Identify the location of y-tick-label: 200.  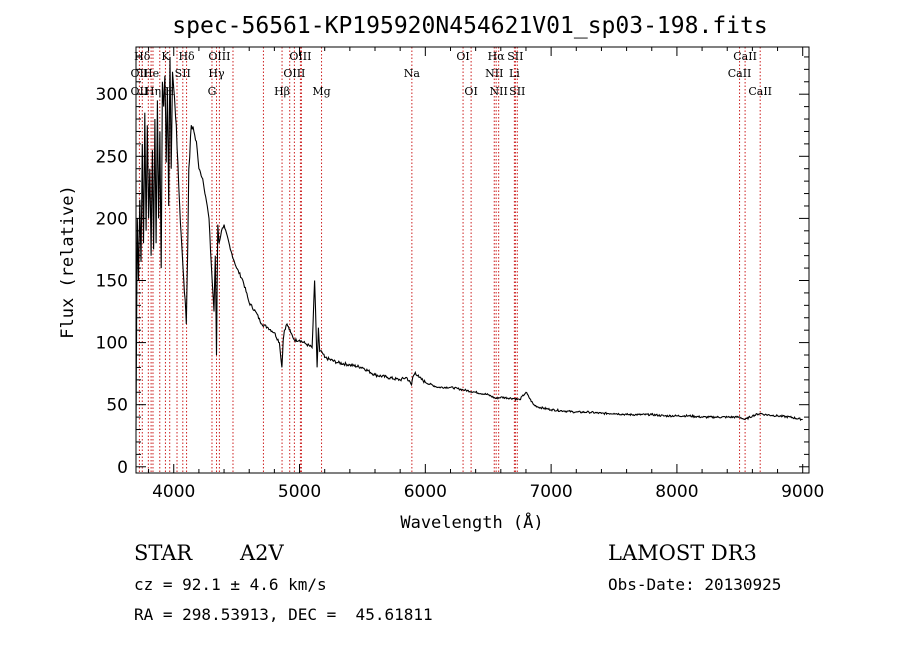
(112, 219).